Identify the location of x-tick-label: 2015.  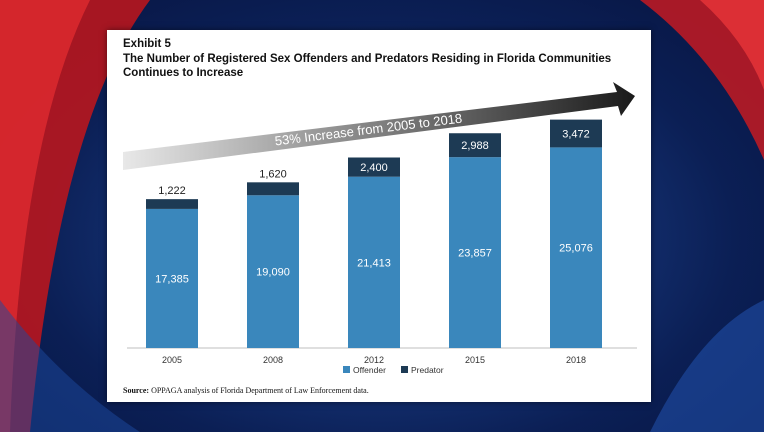
(475, 360).